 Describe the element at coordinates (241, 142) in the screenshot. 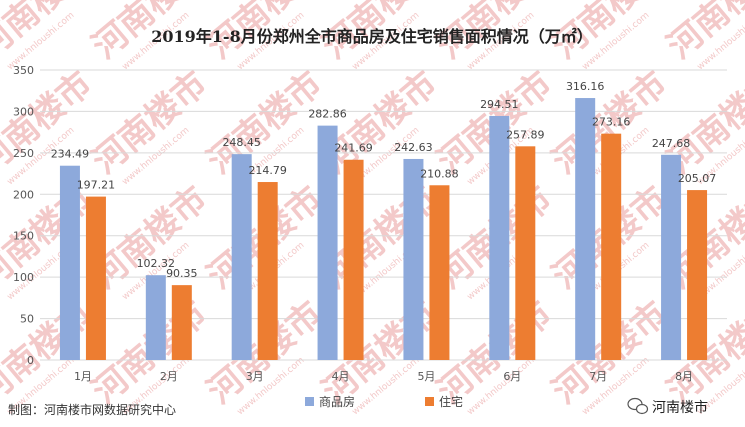

I see `data-label: 248.45` at that location.